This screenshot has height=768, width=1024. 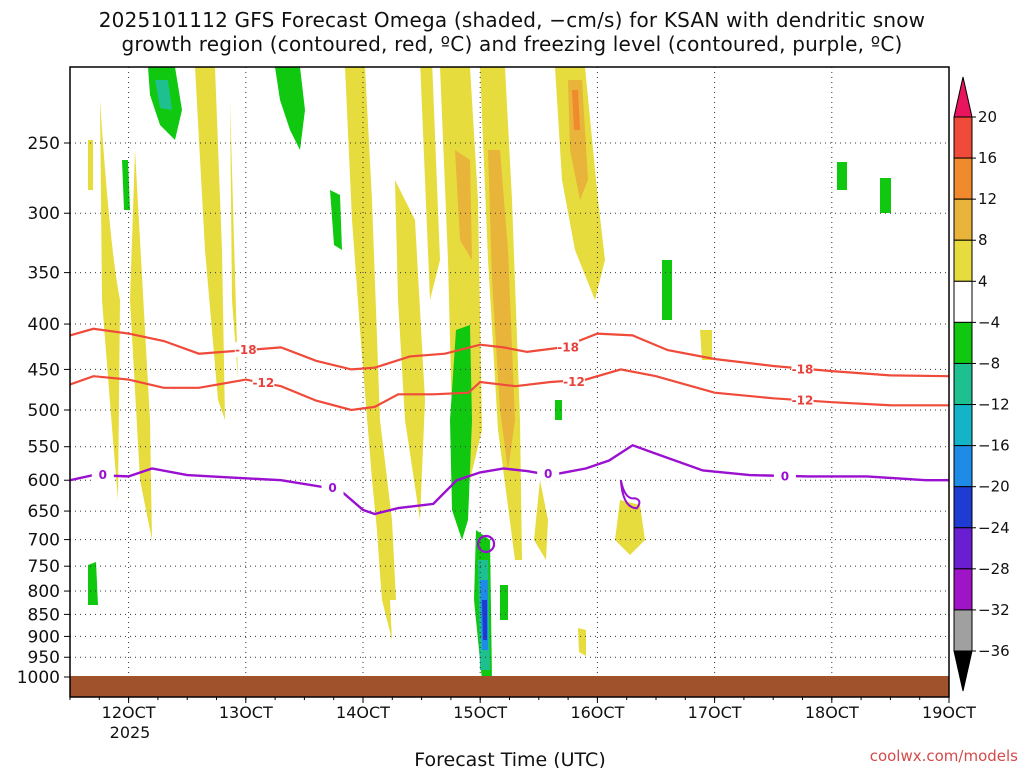 What do you see at coordinates (38, 678) in the screenshot?
I see `y-tick-label: 1000` at bounding box center [38, 678].